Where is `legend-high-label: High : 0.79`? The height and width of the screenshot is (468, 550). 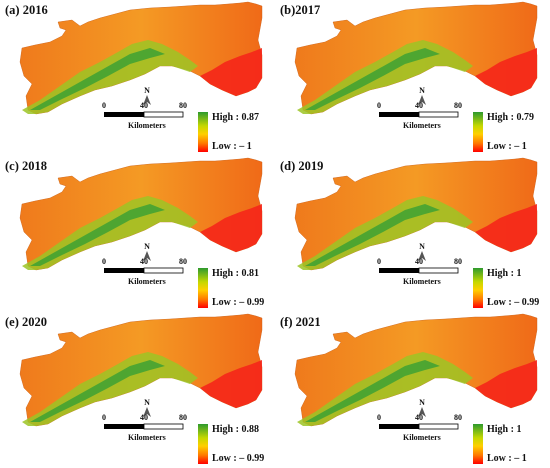
legend-high-label: High : 0.79 is located at coordinates (510, 117).